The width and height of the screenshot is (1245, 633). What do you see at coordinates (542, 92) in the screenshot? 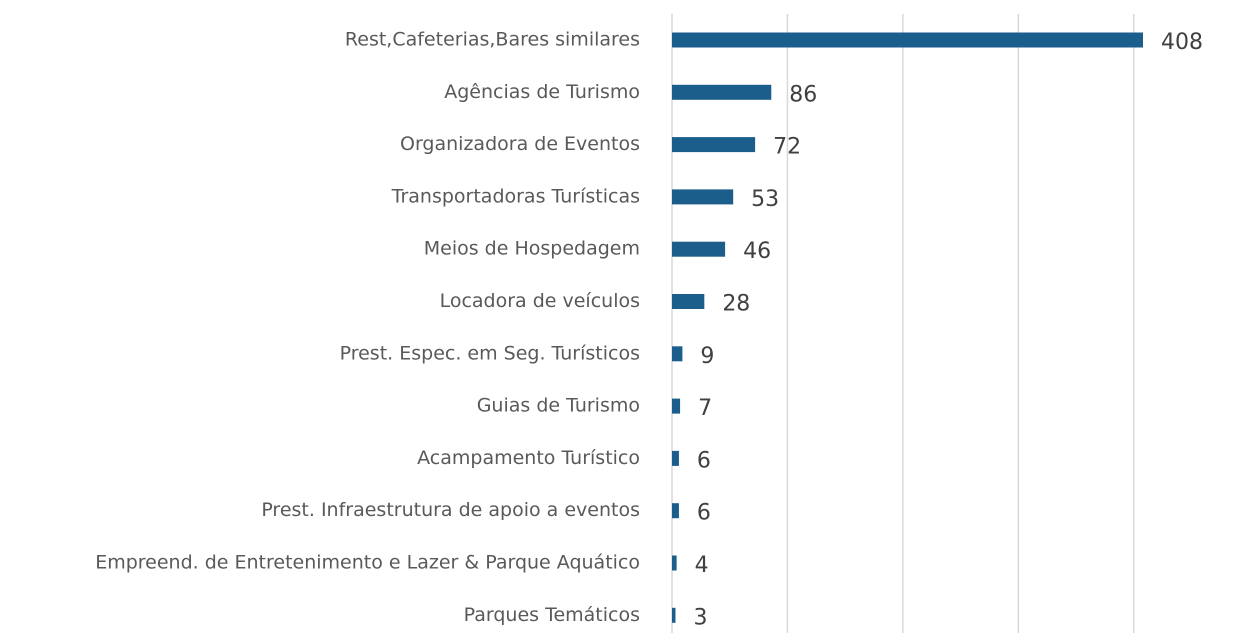
I see `category-label: Agências de Turismo` at bounding box center [542, 92].